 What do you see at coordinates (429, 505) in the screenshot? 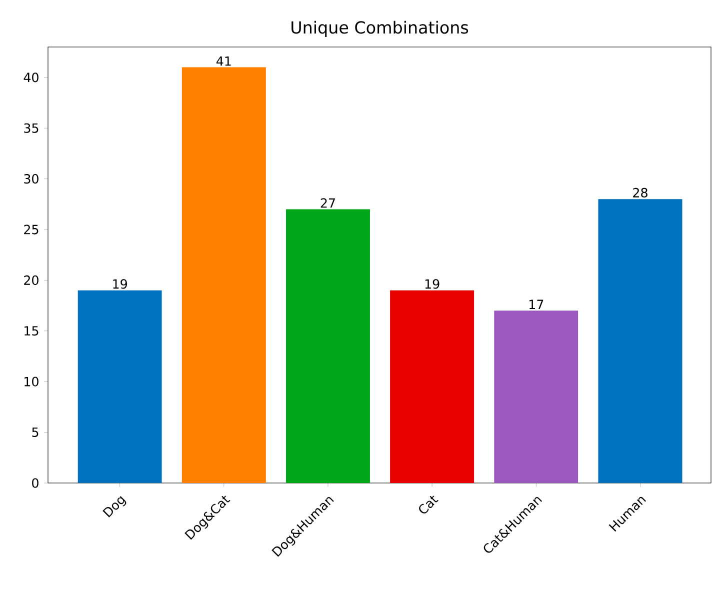
I see `x-tick-label: Cat` at bounding box center [429, 505].